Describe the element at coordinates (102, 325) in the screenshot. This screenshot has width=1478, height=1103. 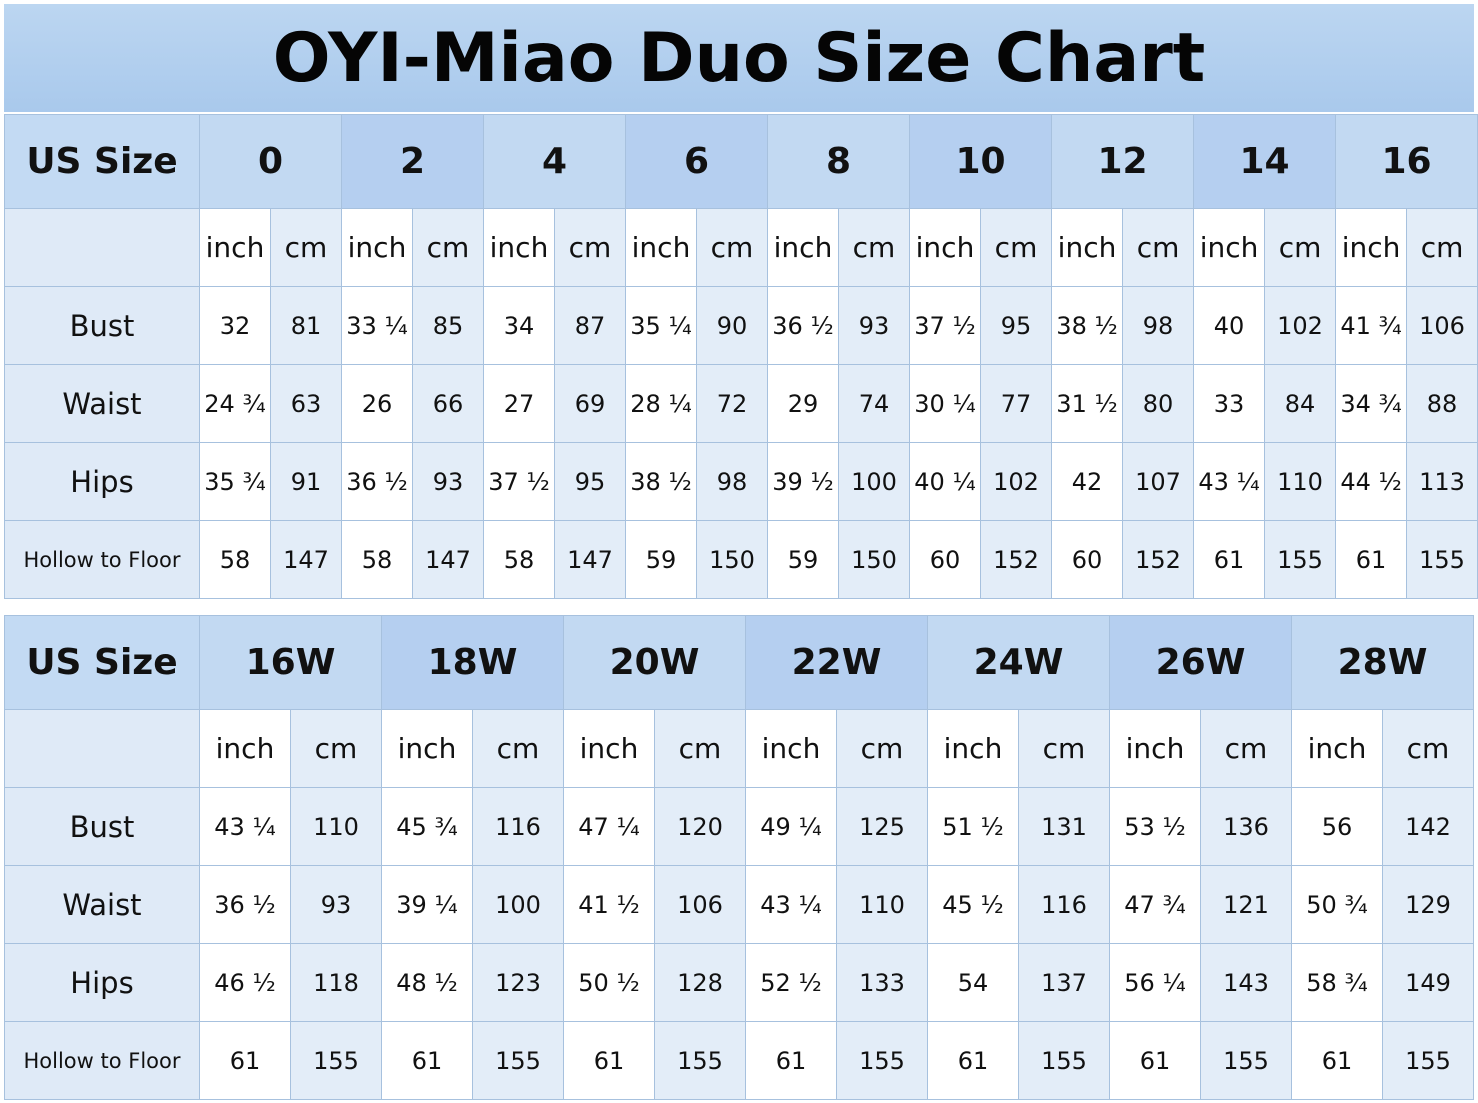
I see `row-label: Bust` at that location.